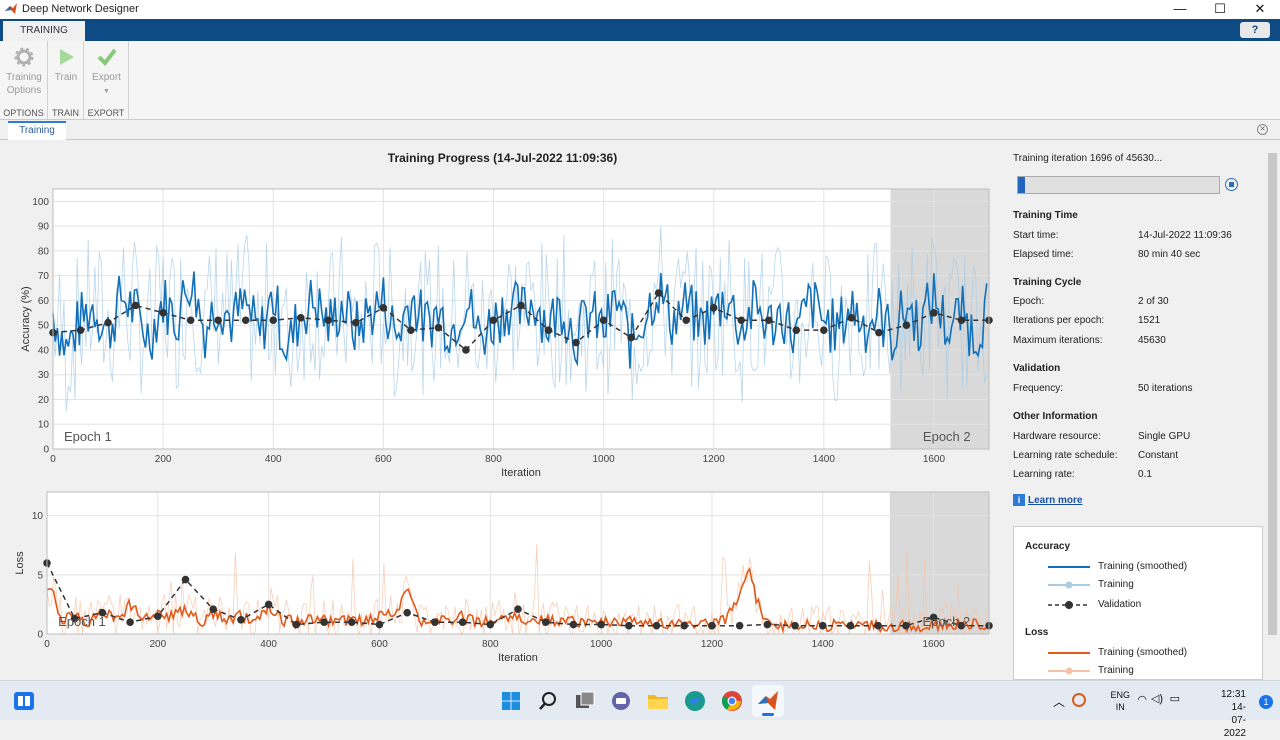 This screenshot has width=1280, height=740. Describe the element at coordinates (1234, 720) in the screenshot. I see `clock-date: 14-07-2022` at that location.